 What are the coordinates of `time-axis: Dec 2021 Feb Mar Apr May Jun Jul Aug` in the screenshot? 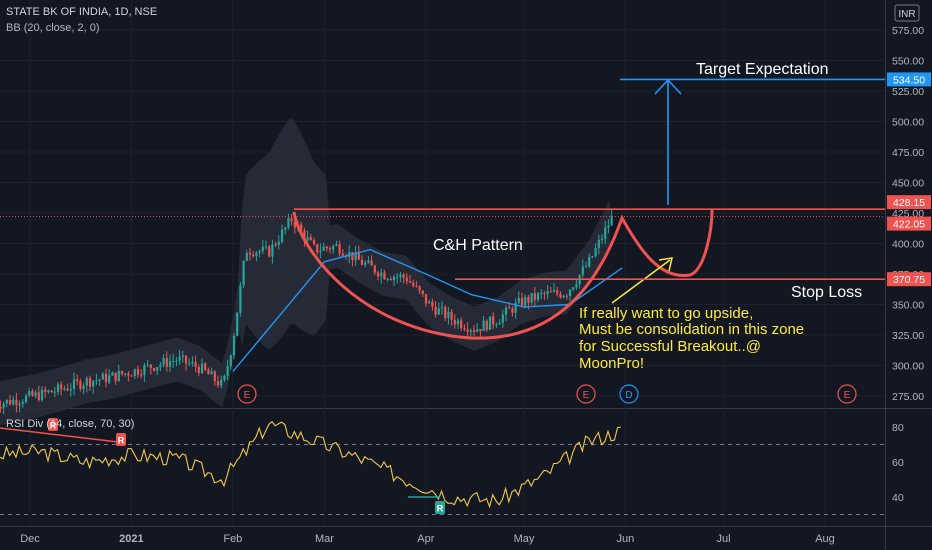 It's located at (427, 539).